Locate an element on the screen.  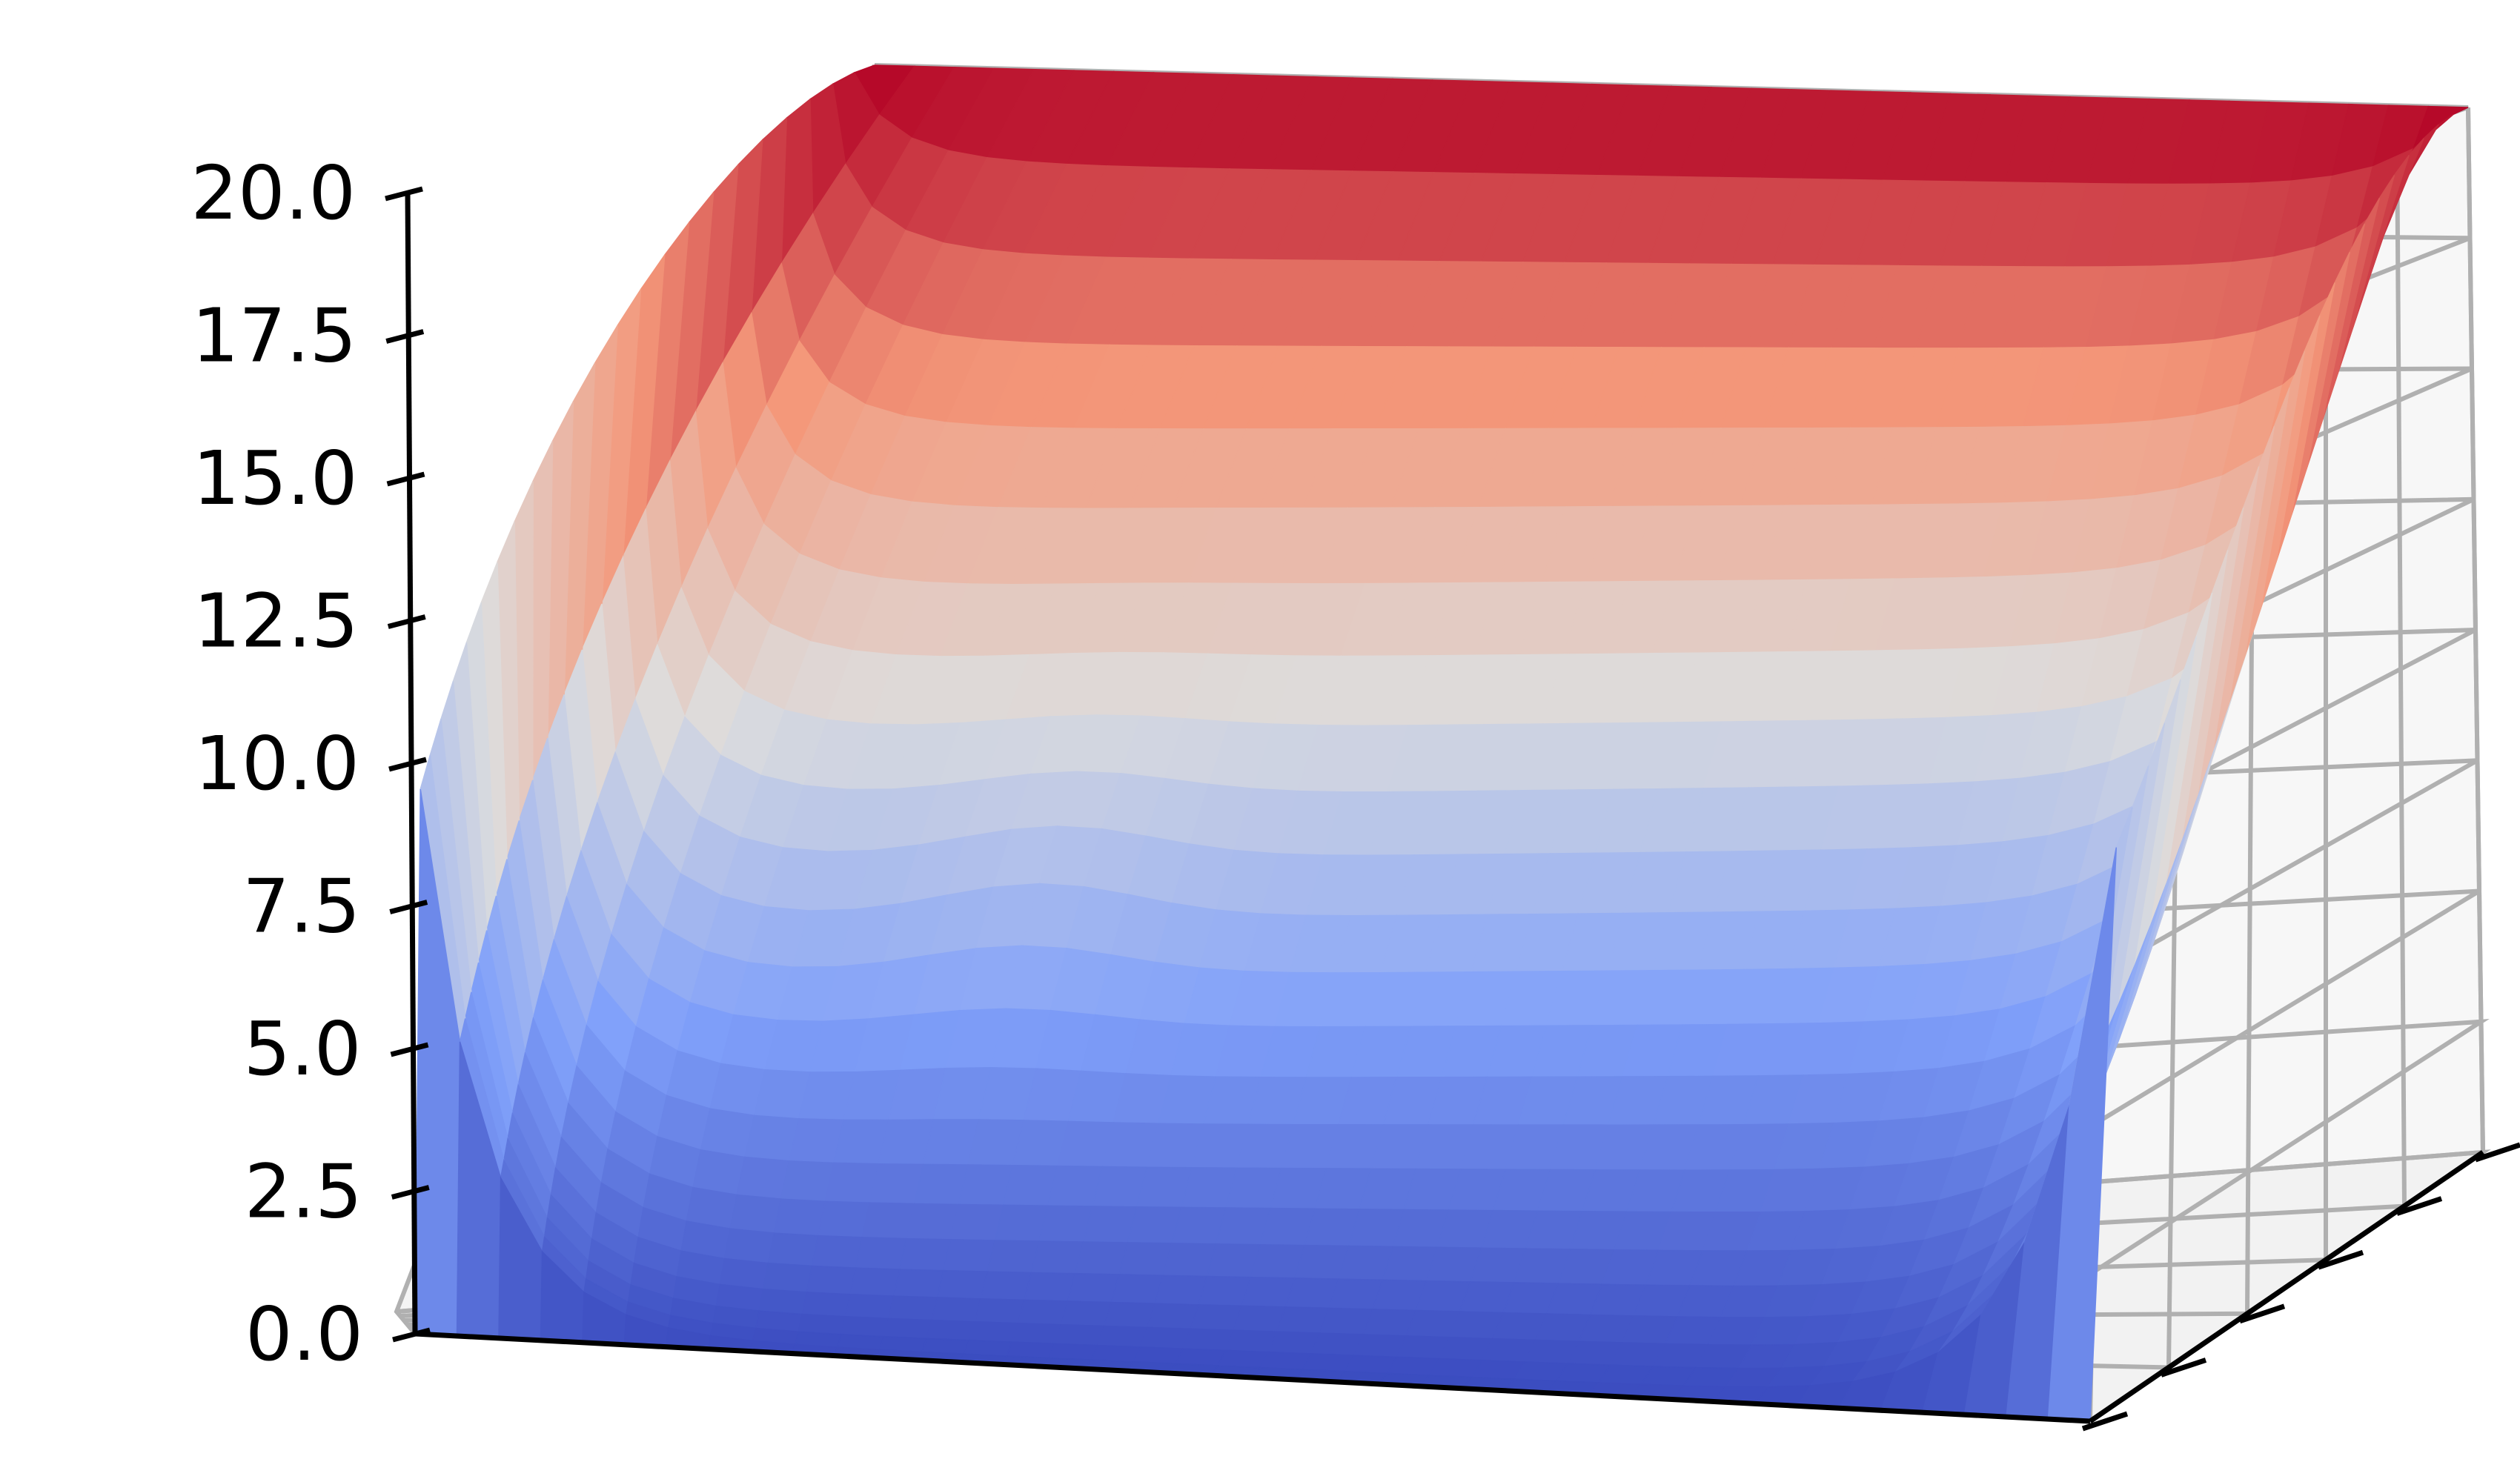
z-tick-label-4: 10.0 is located at coordinates (277, 764).